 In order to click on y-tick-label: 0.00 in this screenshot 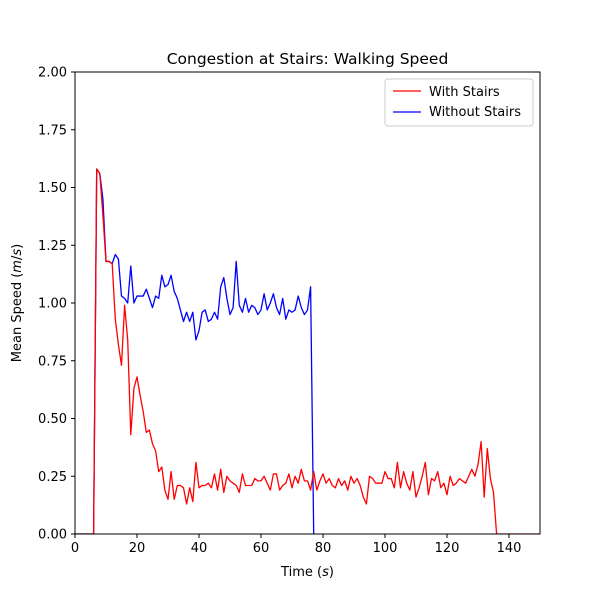, I will do `click(52, 535)`.